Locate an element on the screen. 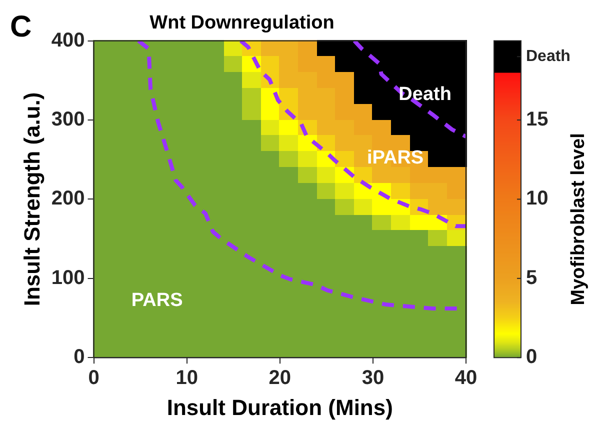 This screenshot has height=432, width=612. text: C is located at coordinates (21, 27).